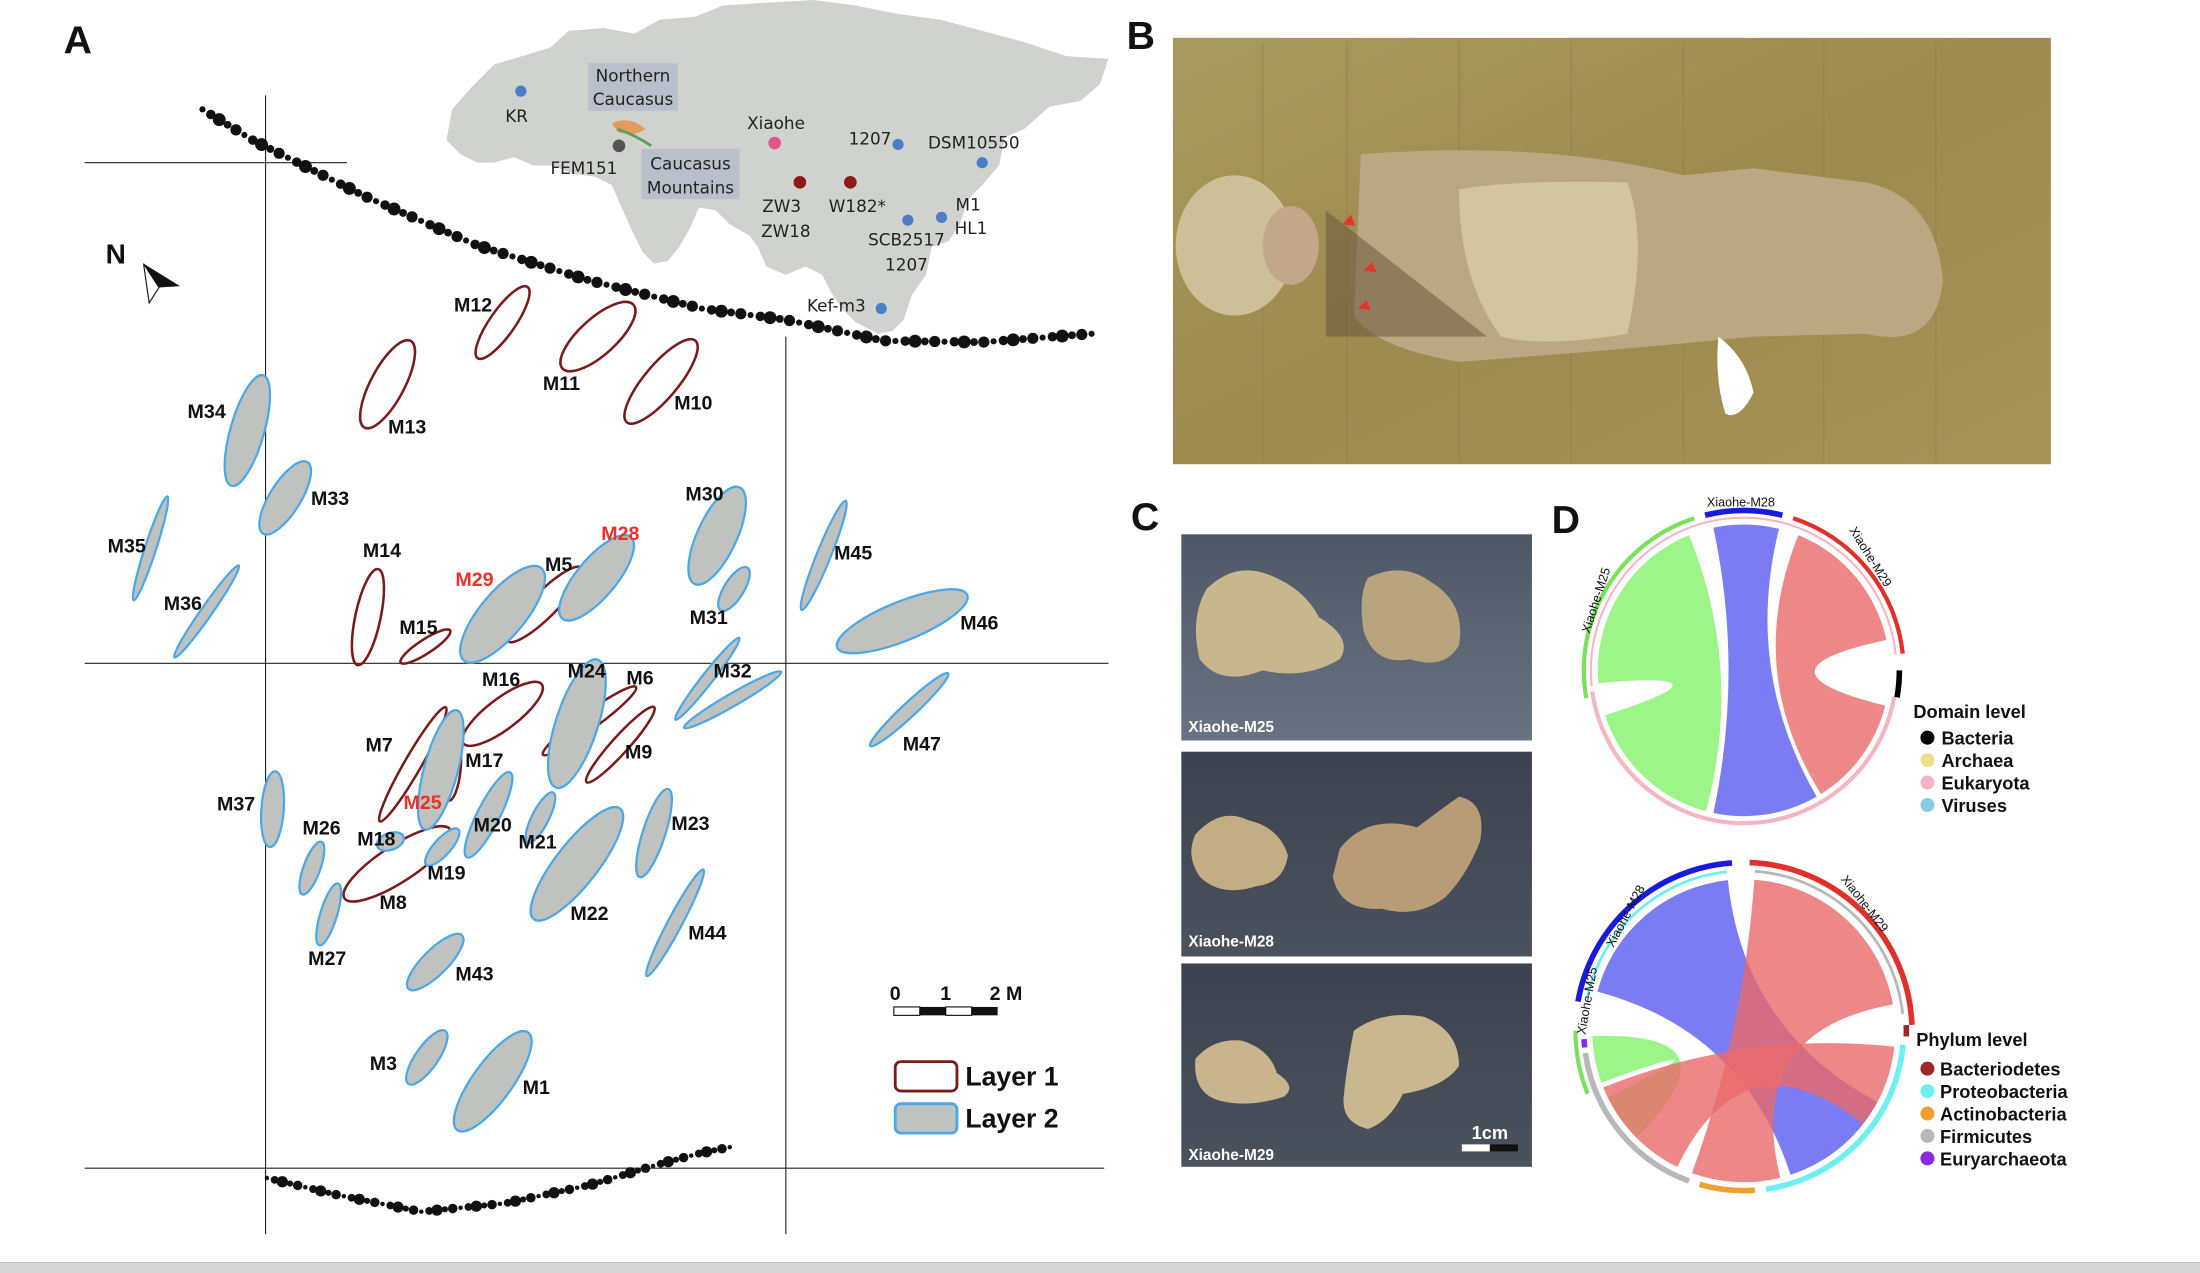 This screenshot has height=1273, width=2200. What do you see at coordinates (1612, 251) in the screenshot?
I see `mummy-photo` at bounding box center [1612, 251].